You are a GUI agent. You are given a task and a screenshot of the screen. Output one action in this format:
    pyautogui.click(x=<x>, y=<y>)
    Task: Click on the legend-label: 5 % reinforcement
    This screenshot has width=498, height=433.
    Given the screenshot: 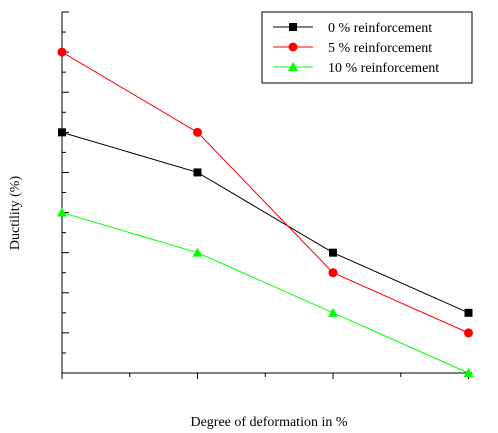 What is the action you would take?
    pyautogui.click(x=380, y=48)
    